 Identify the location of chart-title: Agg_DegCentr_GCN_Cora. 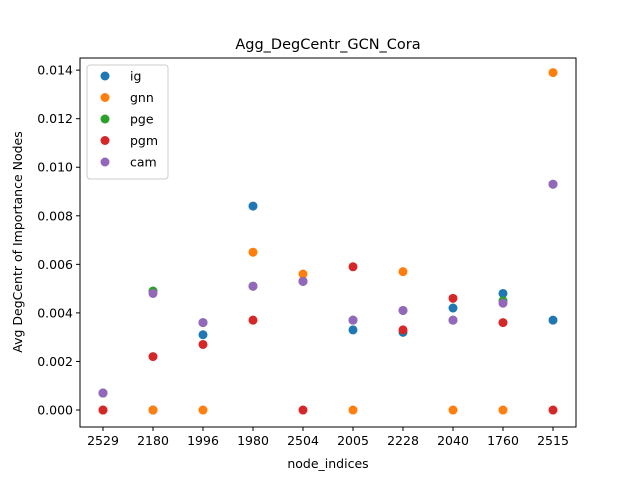
(327, 45).